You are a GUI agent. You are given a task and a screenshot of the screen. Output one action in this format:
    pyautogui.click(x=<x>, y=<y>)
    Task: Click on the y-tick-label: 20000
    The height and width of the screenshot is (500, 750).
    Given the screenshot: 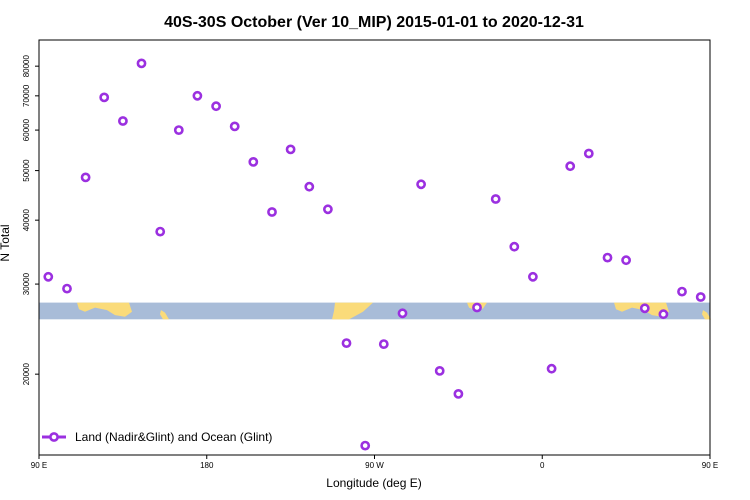 What is the action you would take?
    pyautogui.click(x=26, y=373)
    